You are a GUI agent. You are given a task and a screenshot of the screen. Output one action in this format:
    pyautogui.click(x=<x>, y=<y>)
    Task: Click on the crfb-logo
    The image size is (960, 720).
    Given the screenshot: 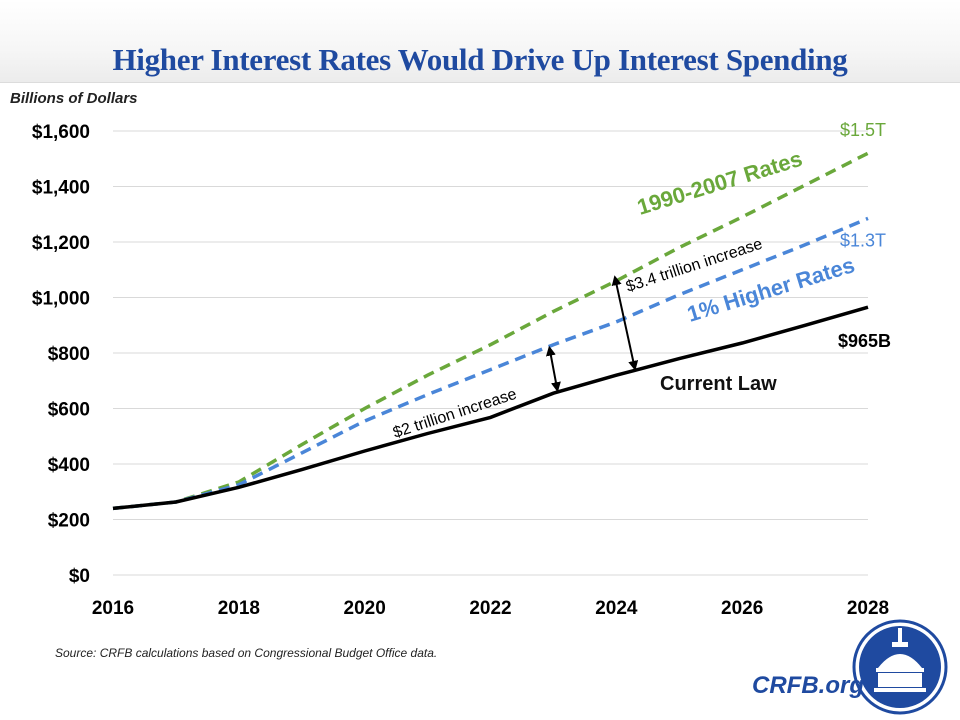 What is the action you would take?
    pyautogui.click(x=900, y=667)
    